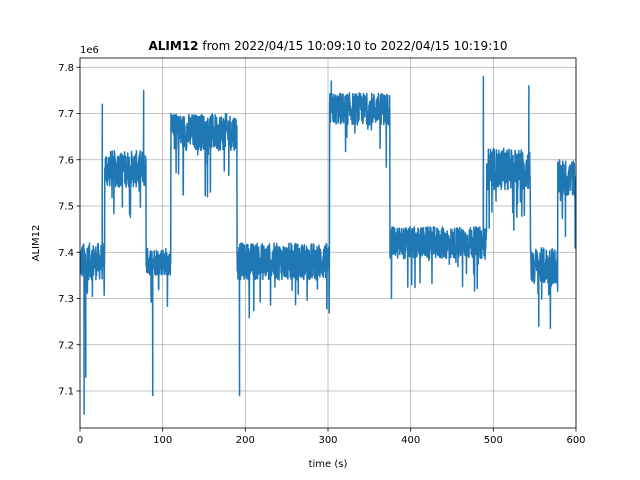 The height and width of the screenshot is (480, 640). What do you see at coordinates (328, 464) in the screenshot?
I see `x-axis-label: time (s)` at bounding box center [328, 464].